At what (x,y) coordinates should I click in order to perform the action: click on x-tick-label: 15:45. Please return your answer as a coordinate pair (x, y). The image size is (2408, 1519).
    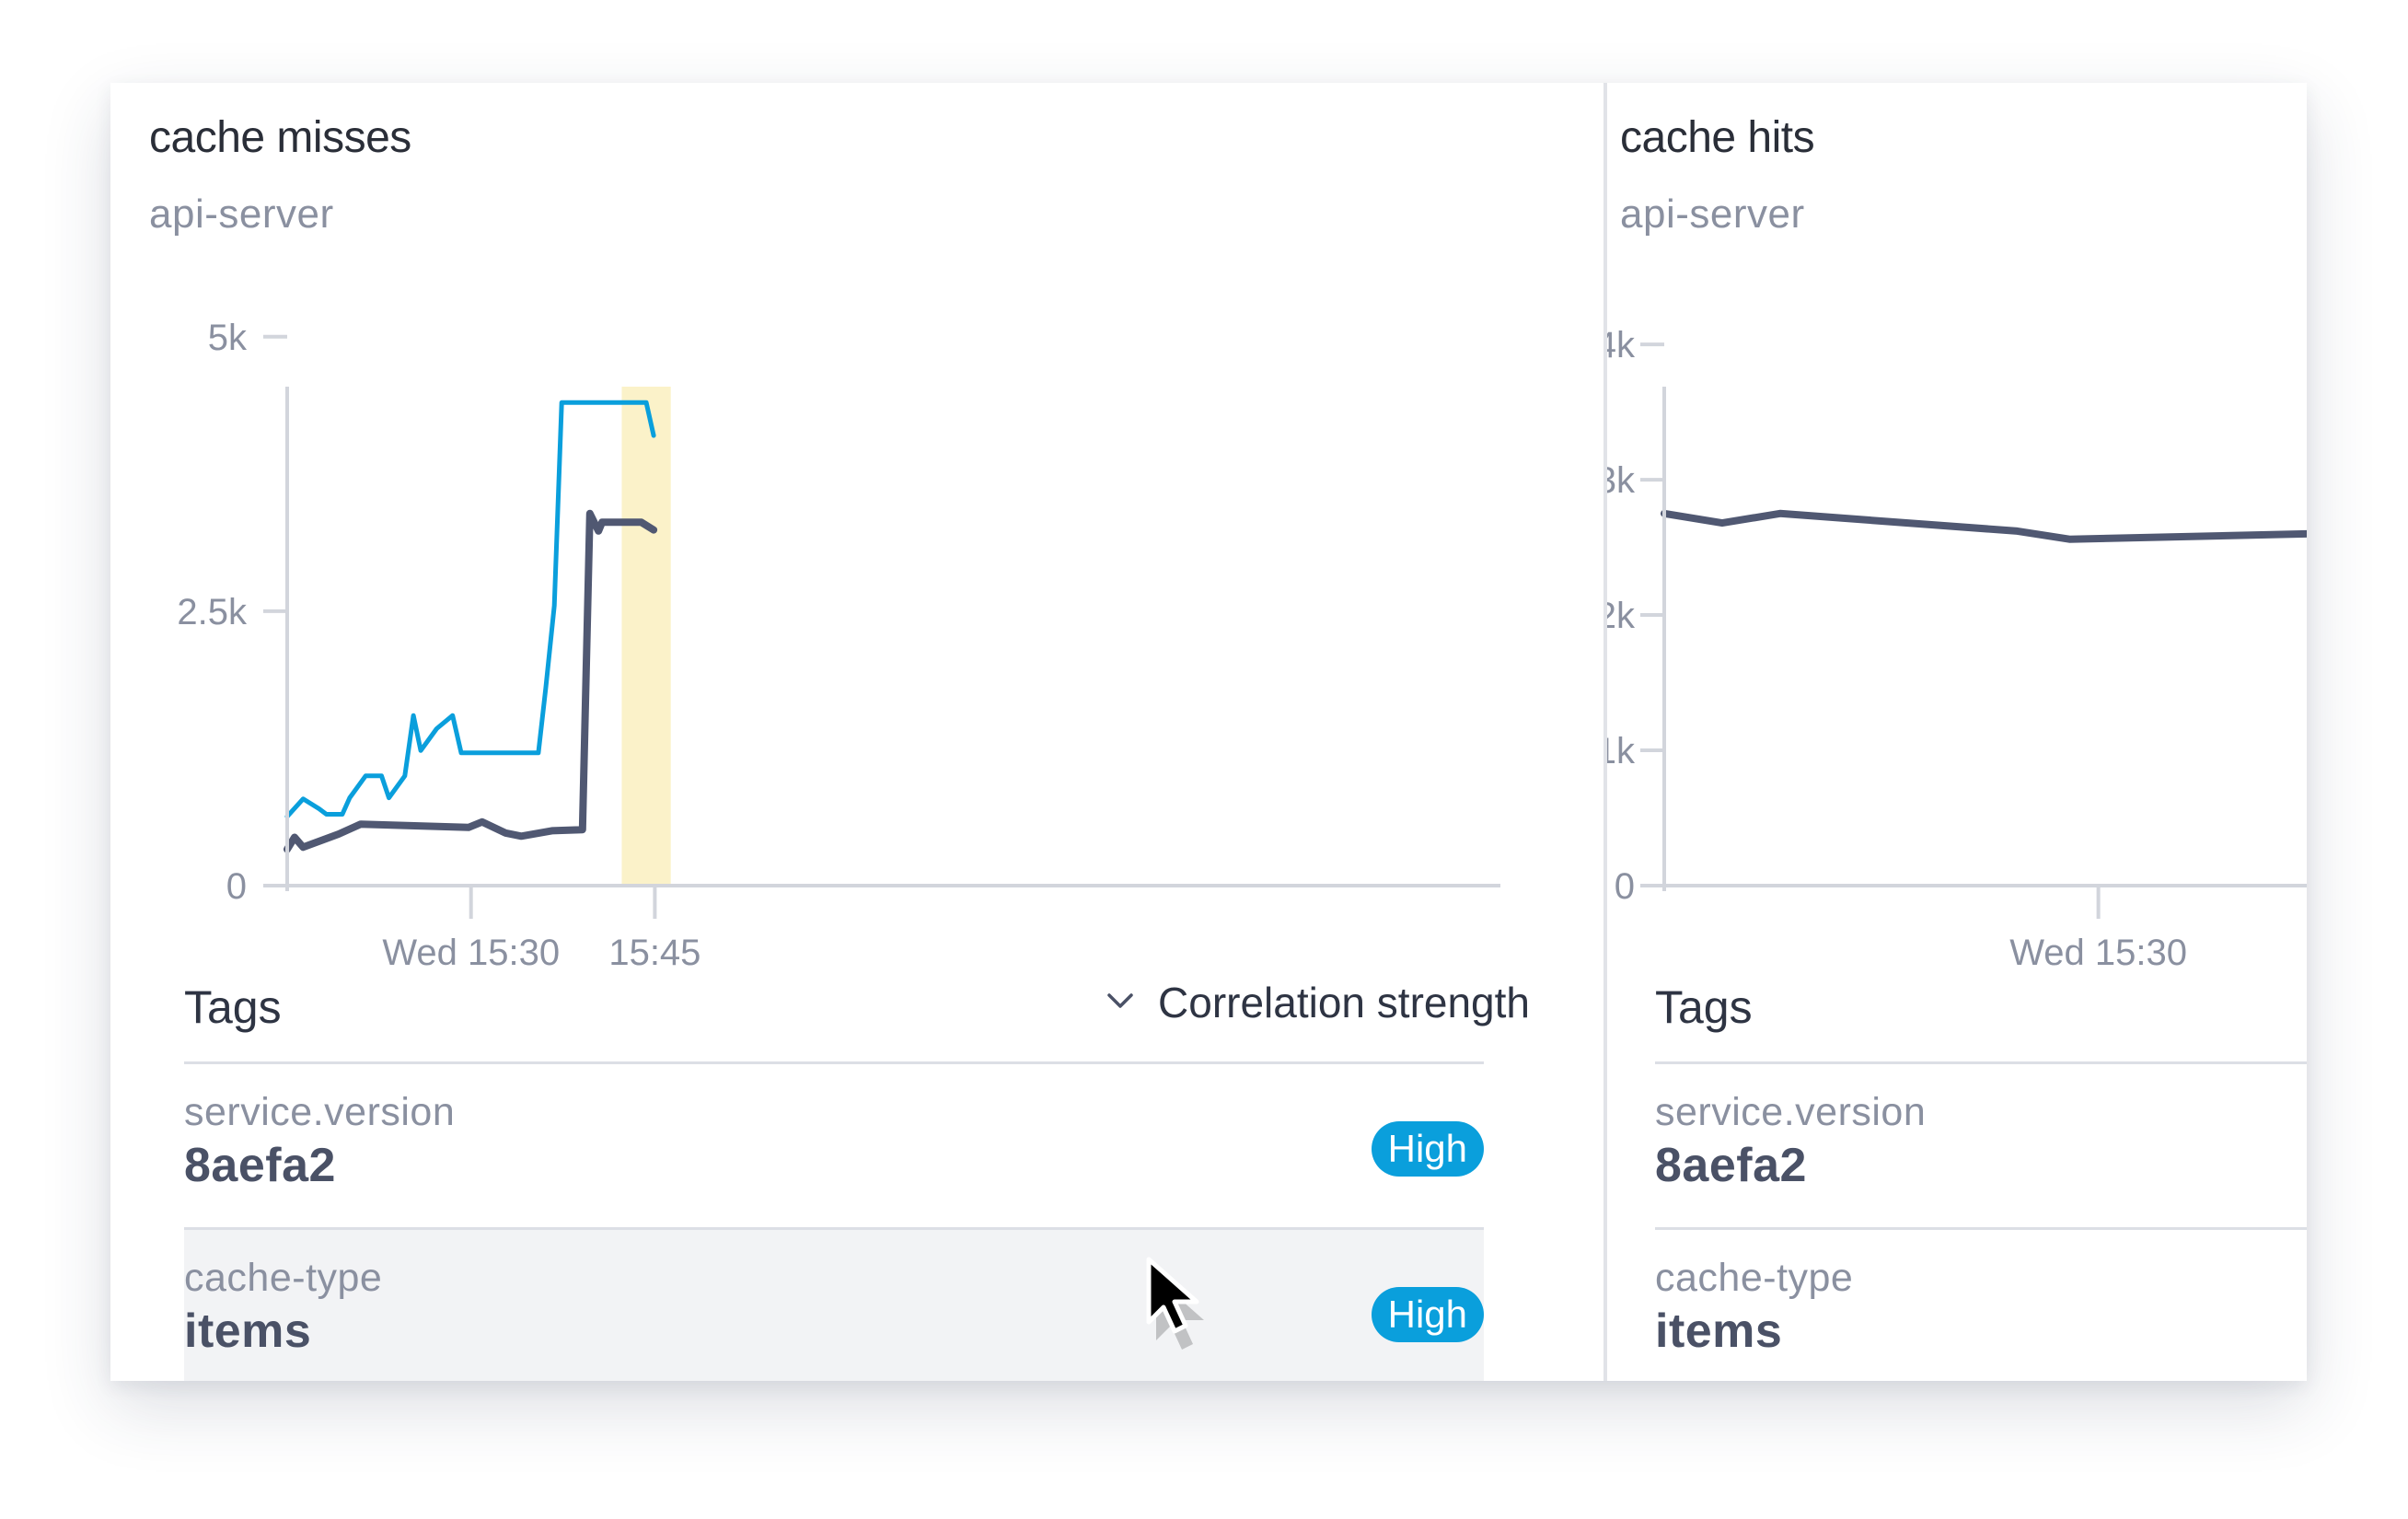
    Looking at the image, I should click on (654, 953).